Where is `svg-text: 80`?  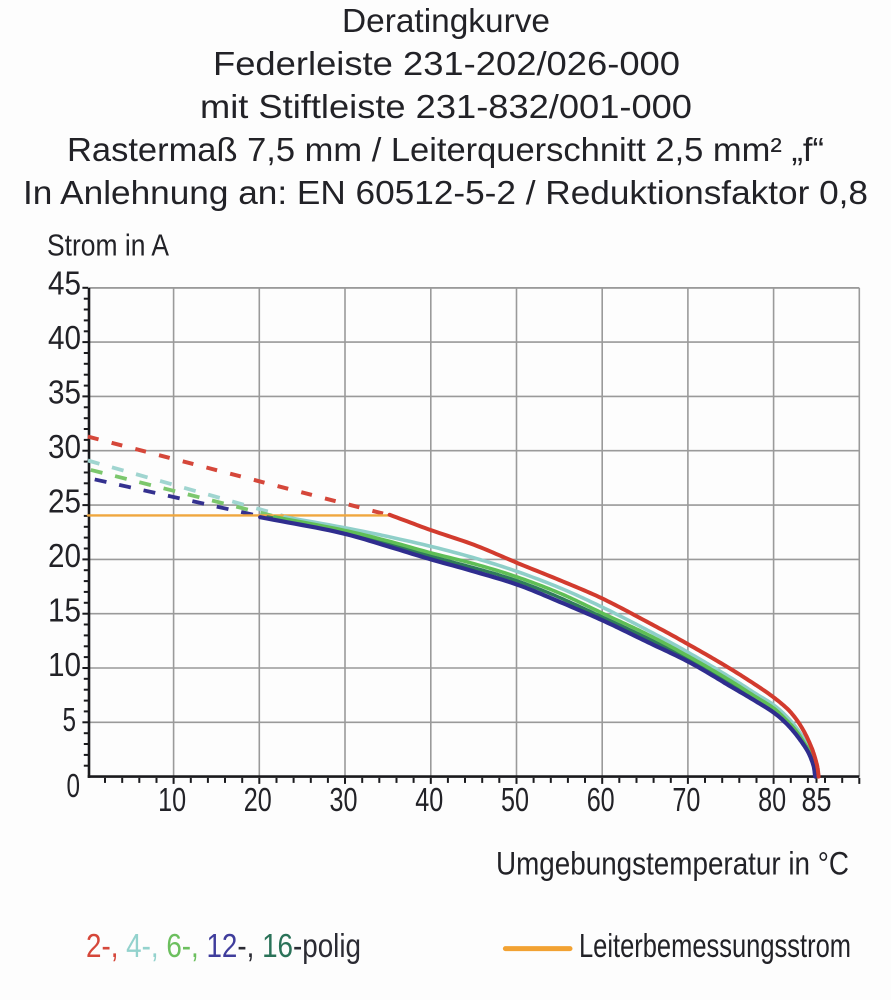
svg-text: 80 is located at coordinates (772, 799).